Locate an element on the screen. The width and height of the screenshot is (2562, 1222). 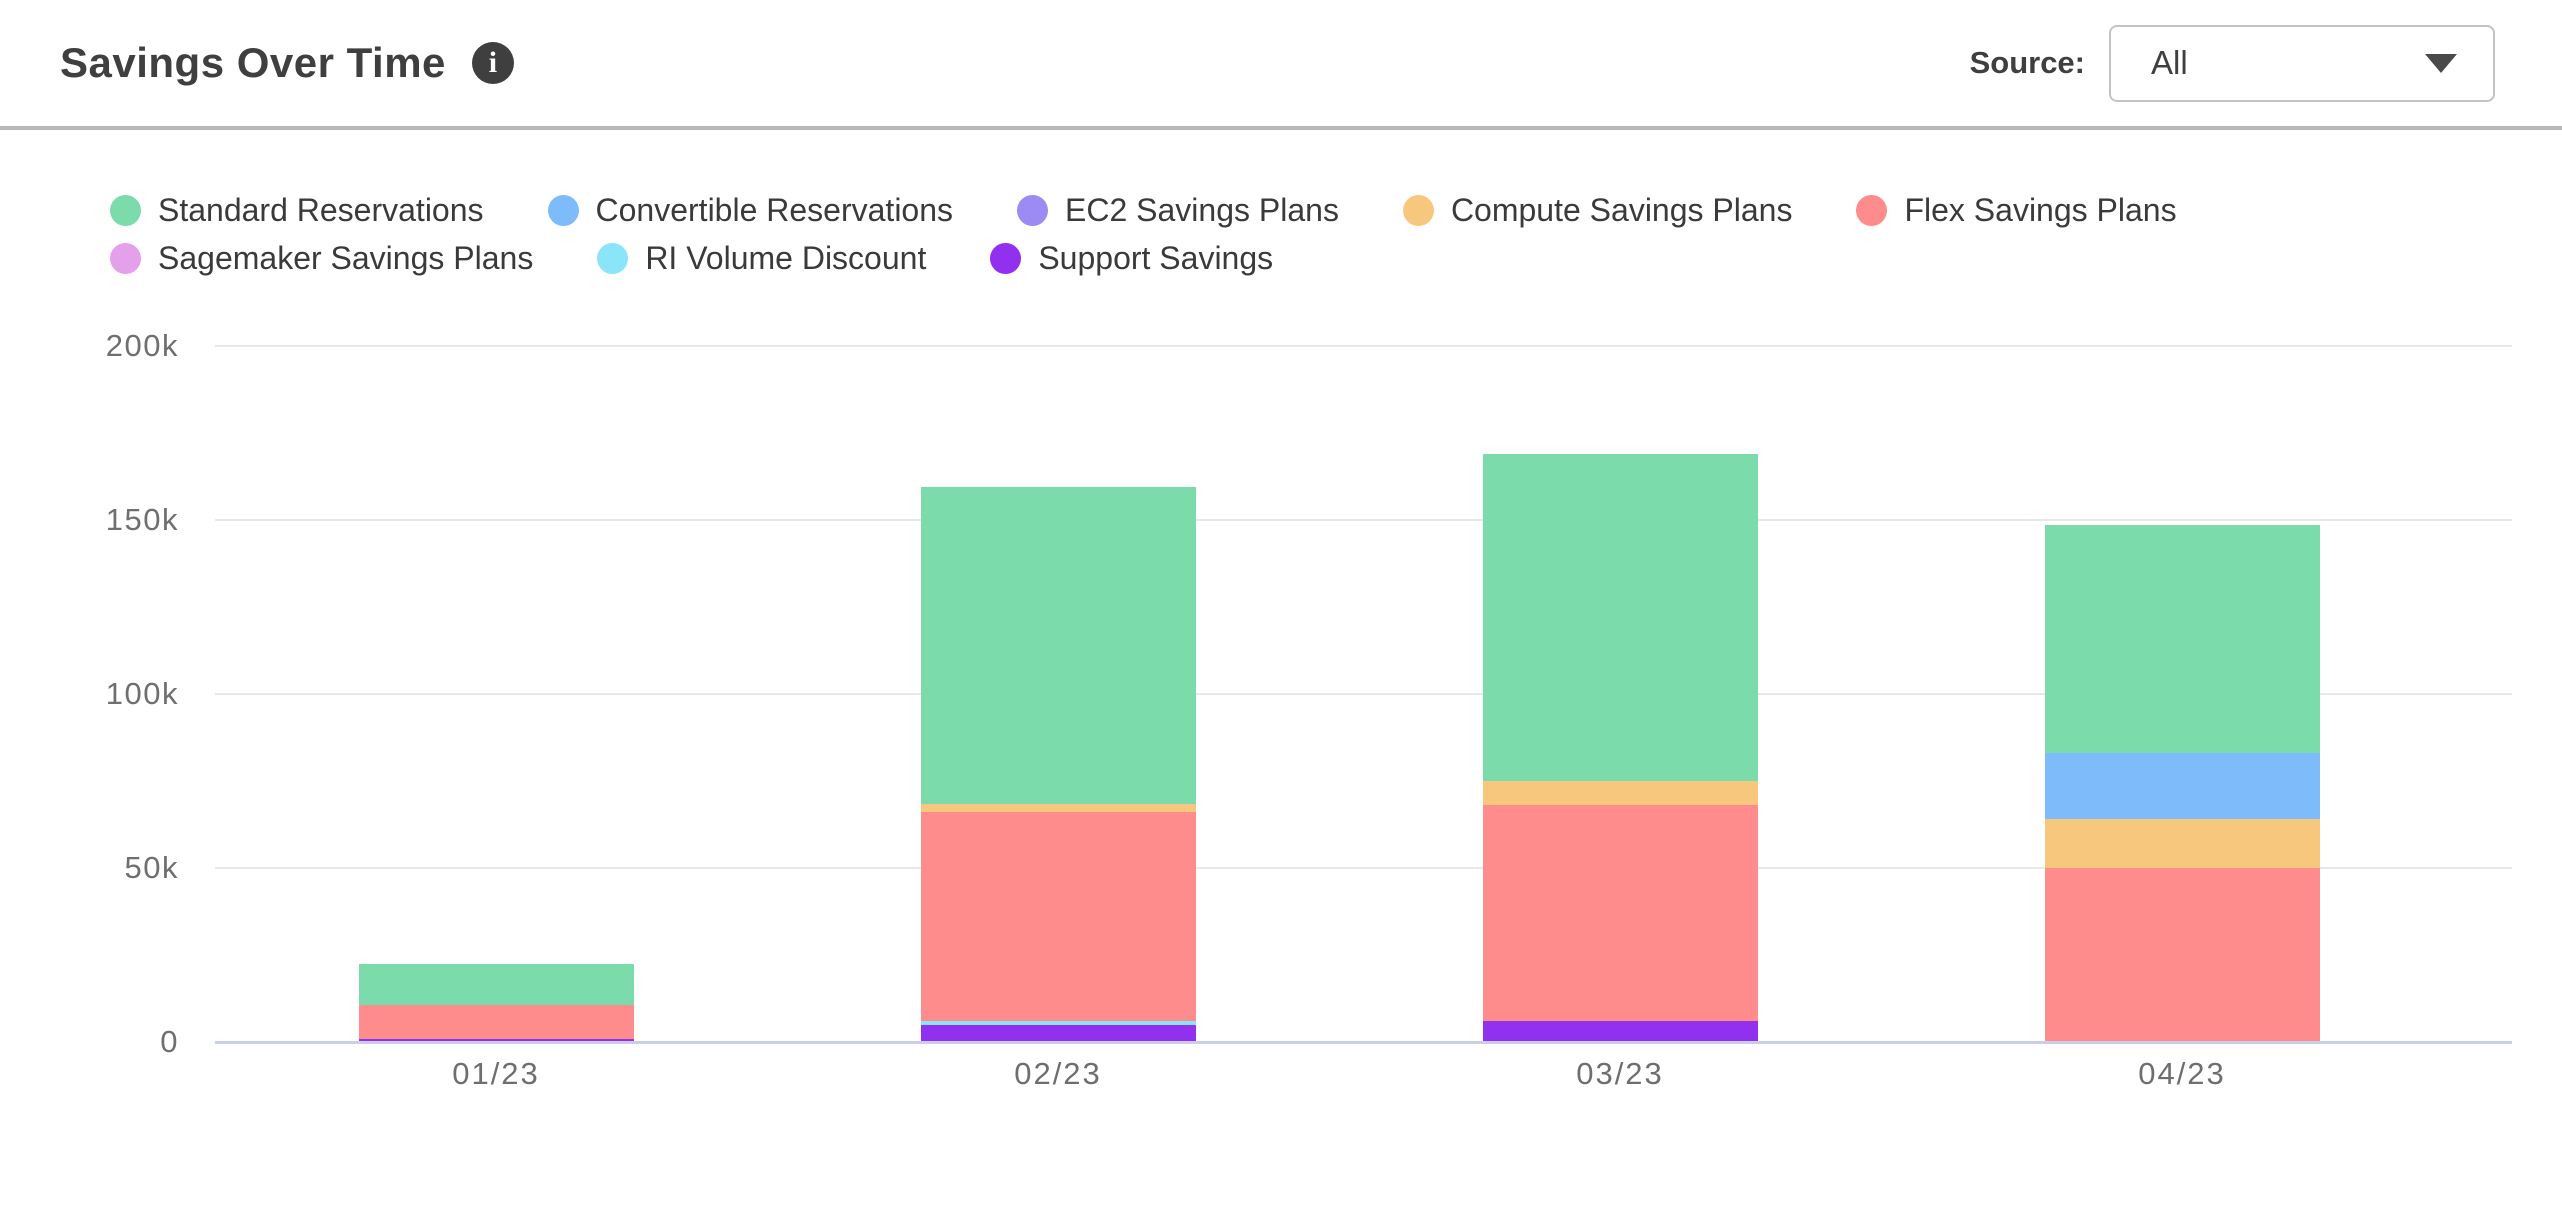
x-axis-line is located at coordinates (1363, 1042).